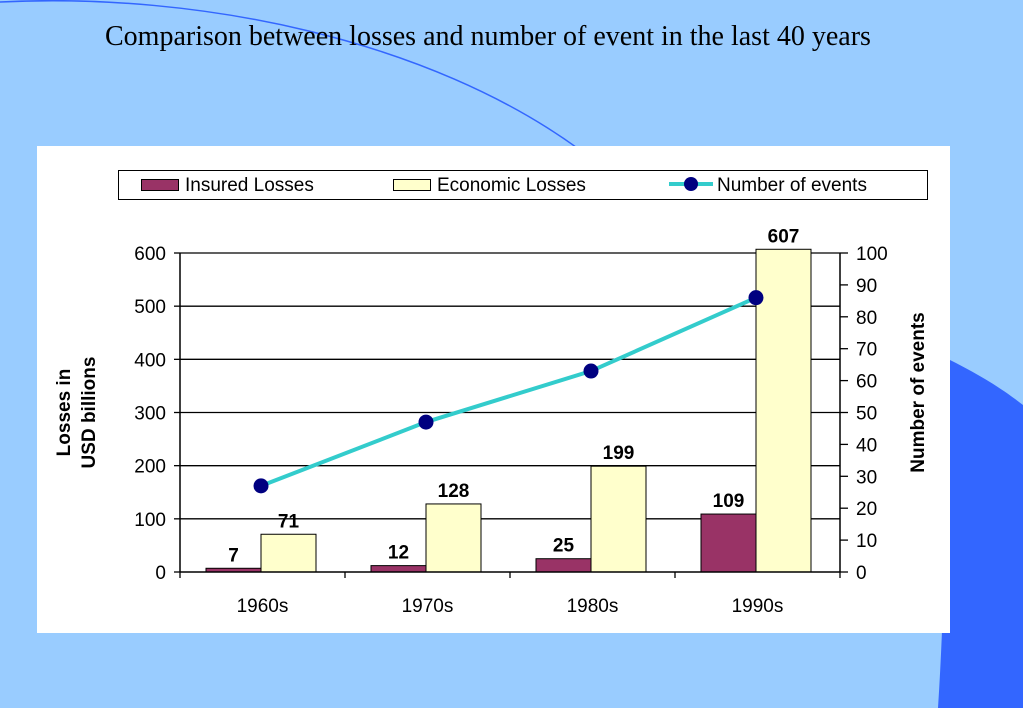  I want to click on y2-tick-label: 20, so click(866, 509).